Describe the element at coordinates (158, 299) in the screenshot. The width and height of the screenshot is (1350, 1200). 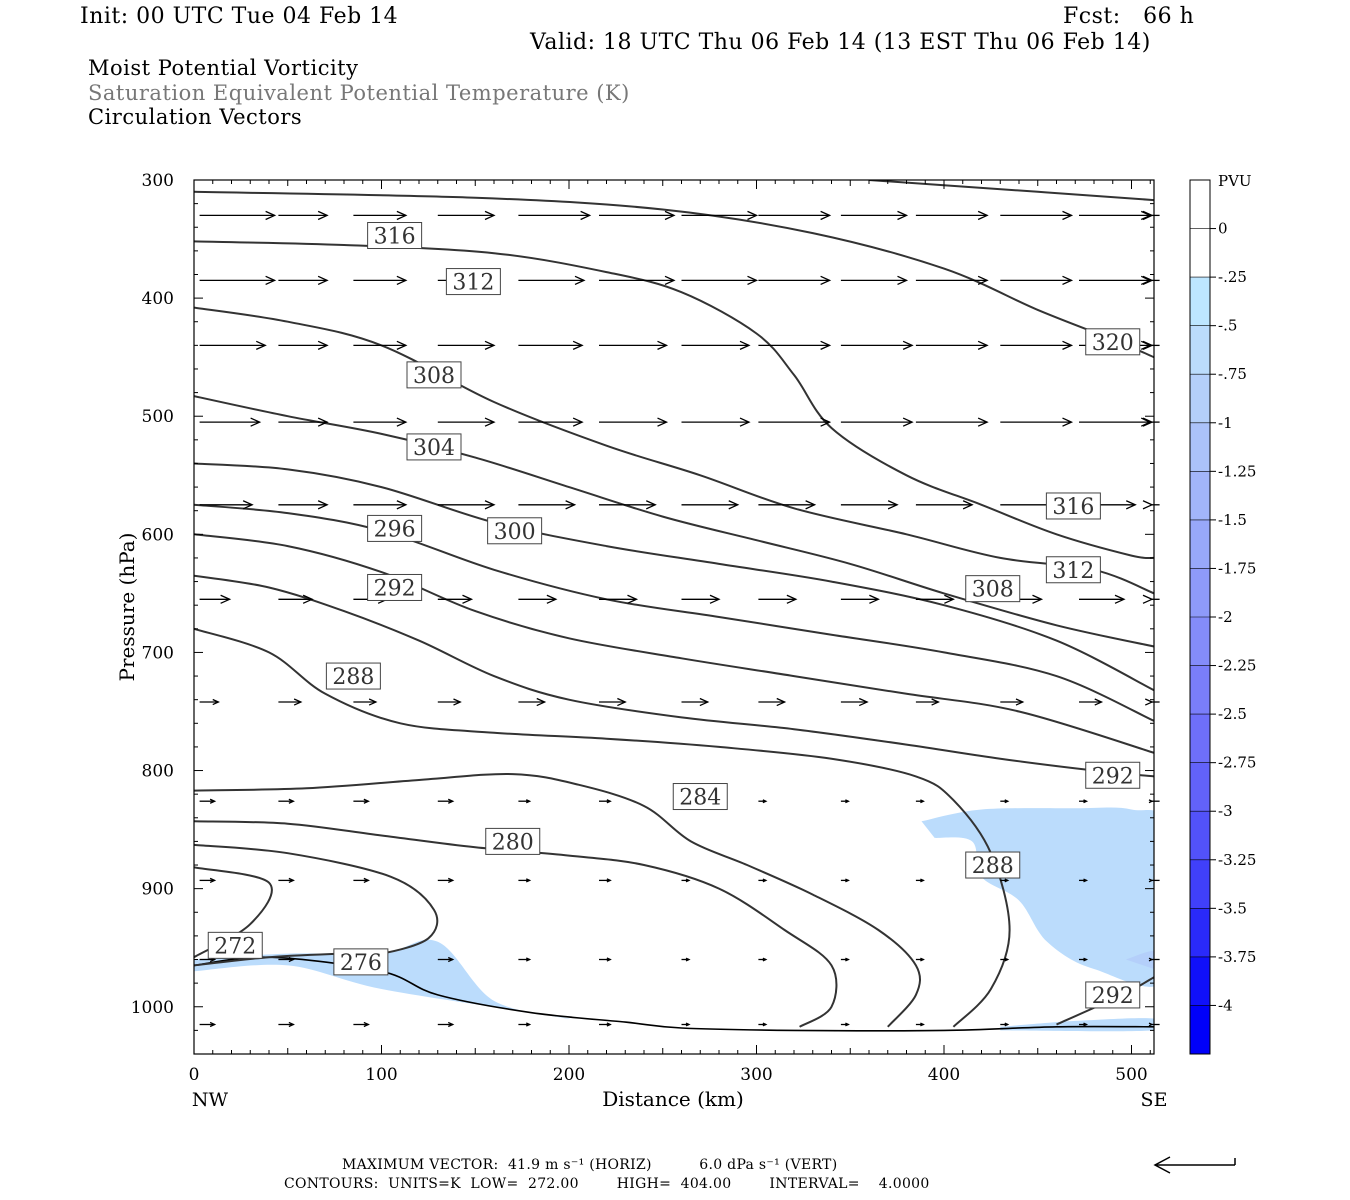
I see `y-tick-label-1: 400` at that location.